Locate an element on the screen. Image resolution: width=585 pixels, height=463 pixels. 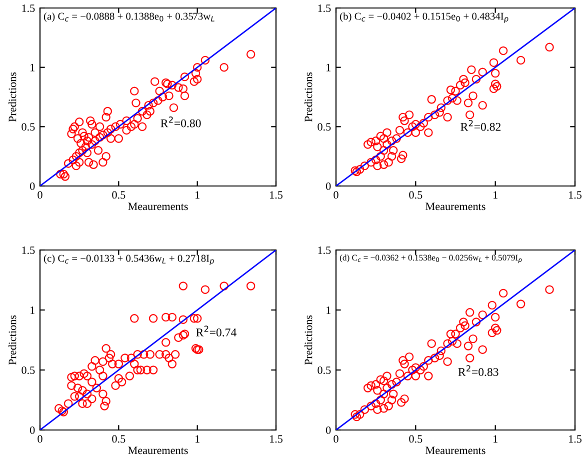
chart-title: (a) C$_{c}$ = −0.0888 + 0.1388e$_{0}$ + 0.3573w$_{L}$ is located at coordinates (129, 17).